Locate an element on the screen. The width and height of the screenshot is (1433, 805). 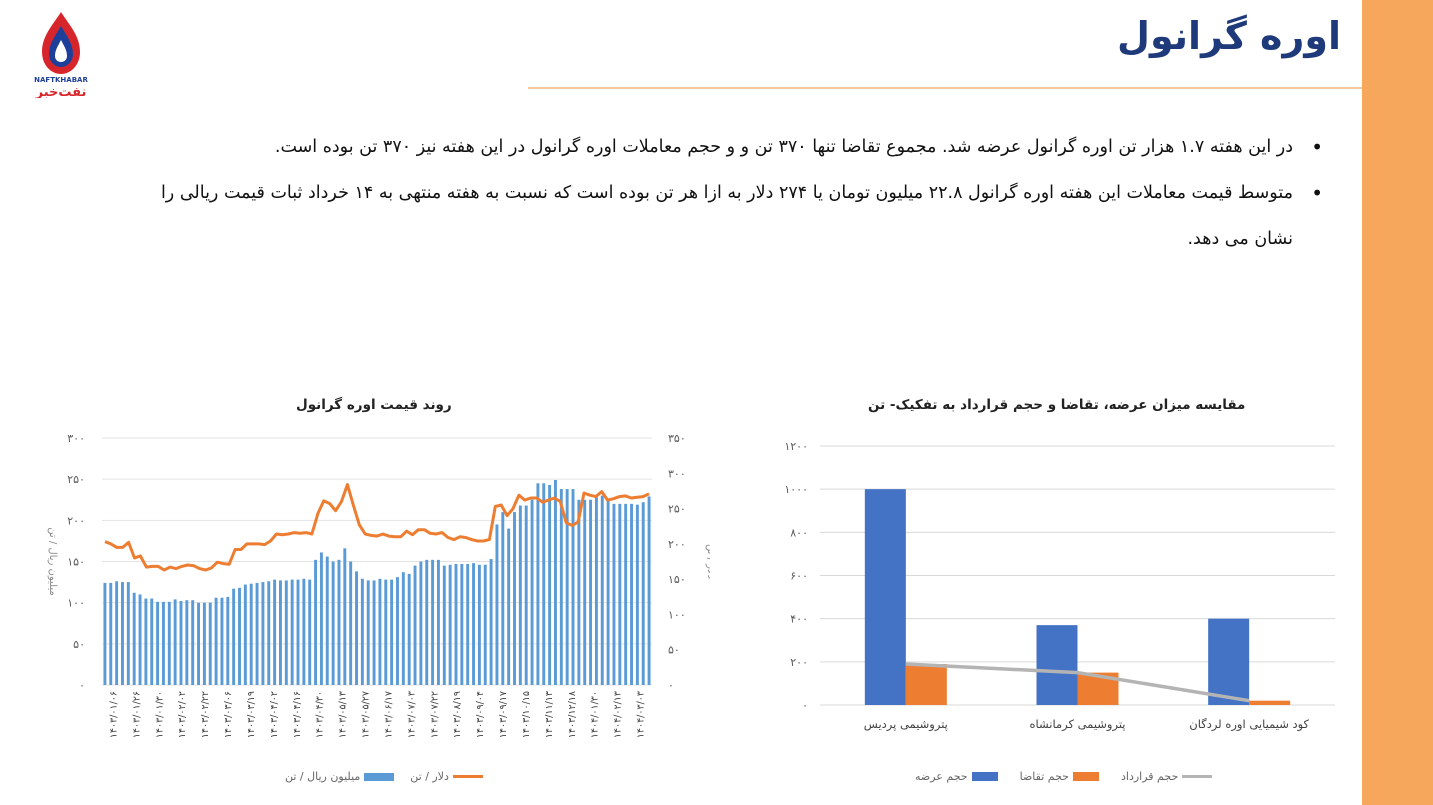
x-tick-label: ۱۴۰۳/۰۳/۱۹ is located at coordinates (251, 714).